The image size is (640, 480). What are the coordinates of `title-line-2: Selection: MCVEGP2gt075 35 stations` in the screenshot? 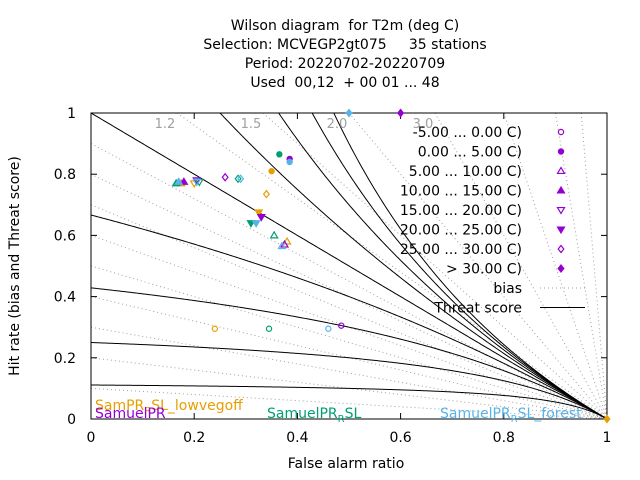 It's located at (345, 45).